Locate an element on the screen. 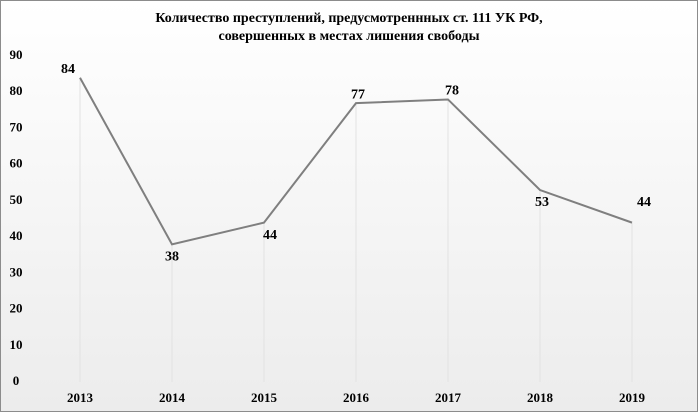  y-tick-label: 30 is located at coordinates (16, 271).